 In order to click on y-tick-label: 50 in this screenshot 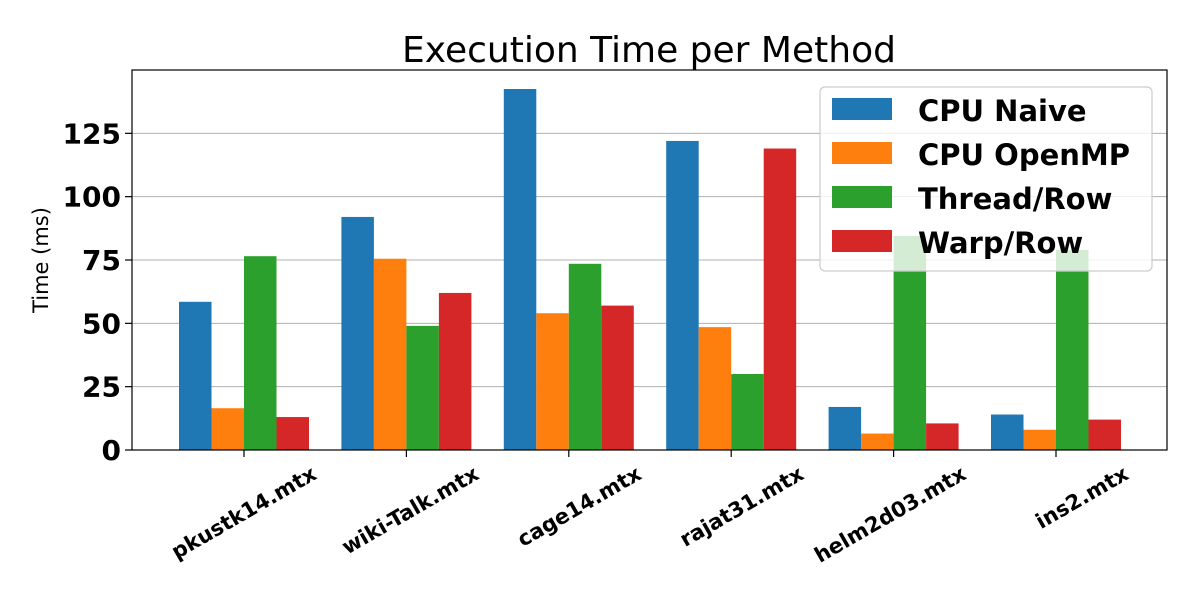, I will do `click(101, 323)`.